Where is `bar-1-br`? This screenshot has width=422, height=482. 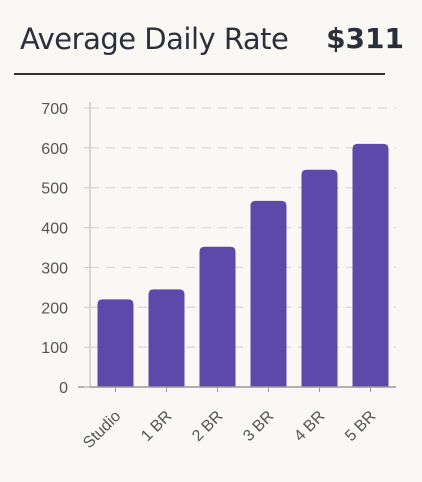
bar-1-br is located at coordinates (166, 338).